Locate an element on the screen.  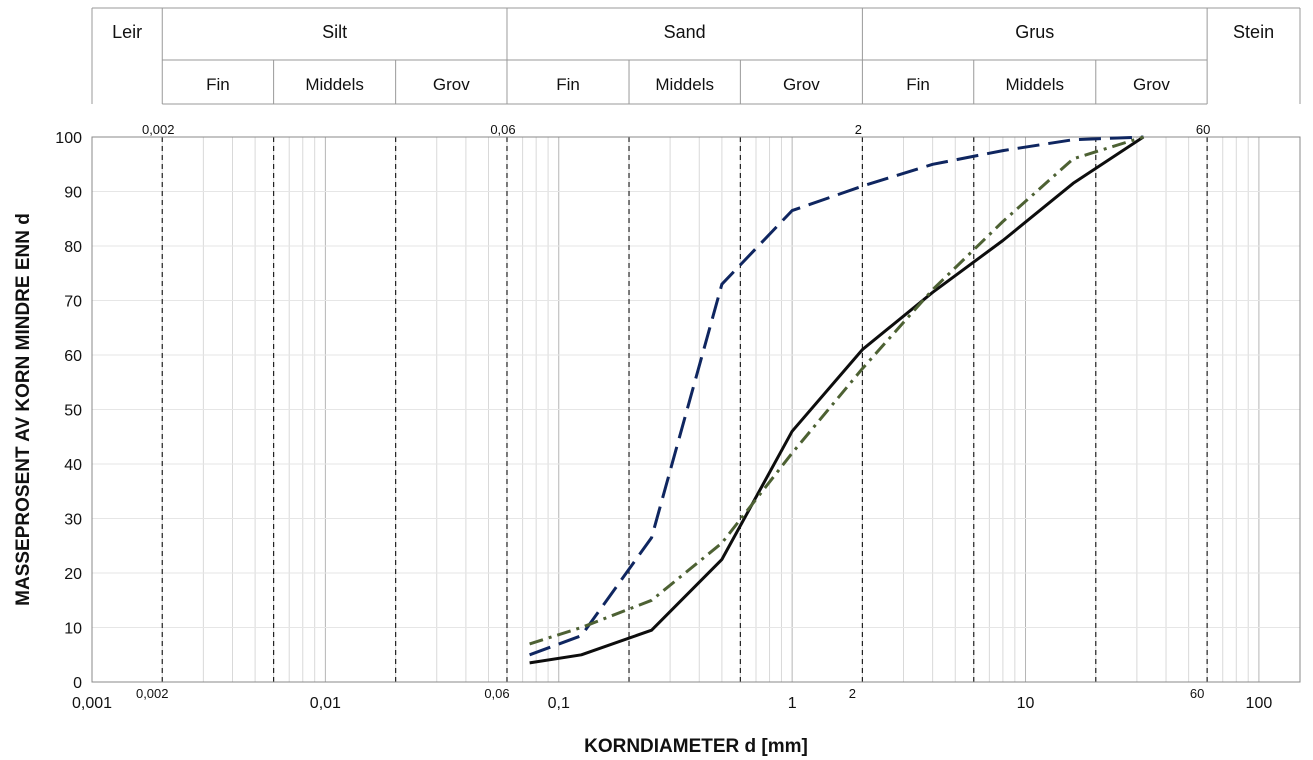
class-label: Silt is located at coordinates (334, 32).